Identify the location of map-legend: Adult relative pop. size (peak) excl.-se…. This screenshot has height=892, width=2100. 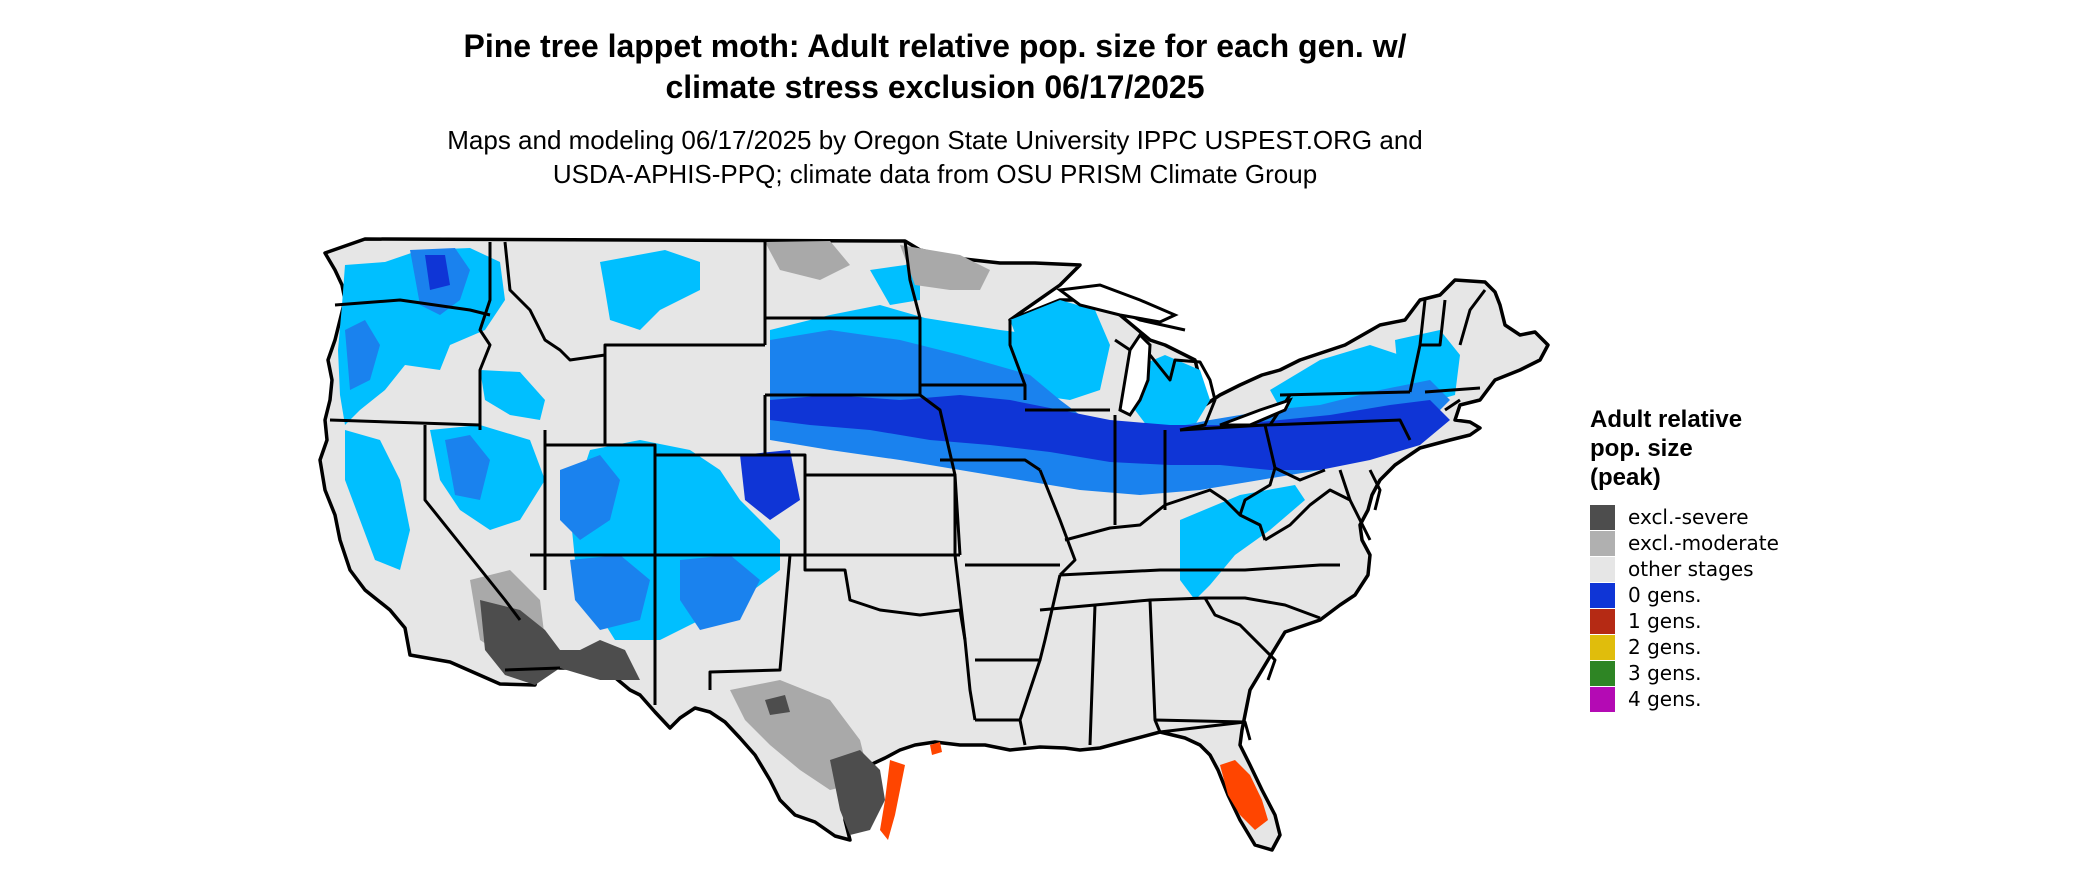
(1705, 558).